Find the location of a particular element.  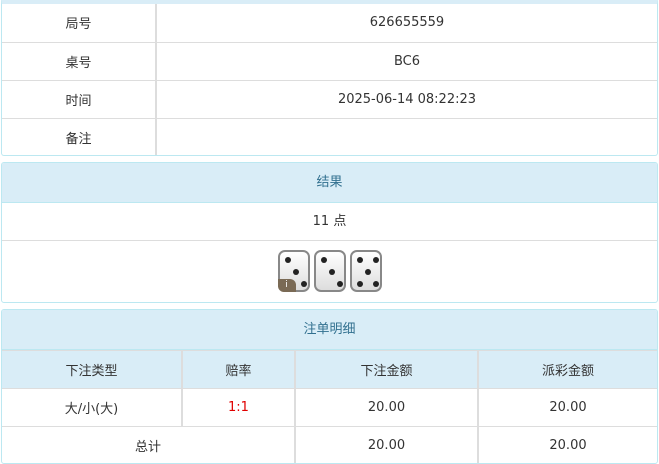

table-row: 大/小(大) 1:1 20.00 20.00 is located at coordinates (329, 408).